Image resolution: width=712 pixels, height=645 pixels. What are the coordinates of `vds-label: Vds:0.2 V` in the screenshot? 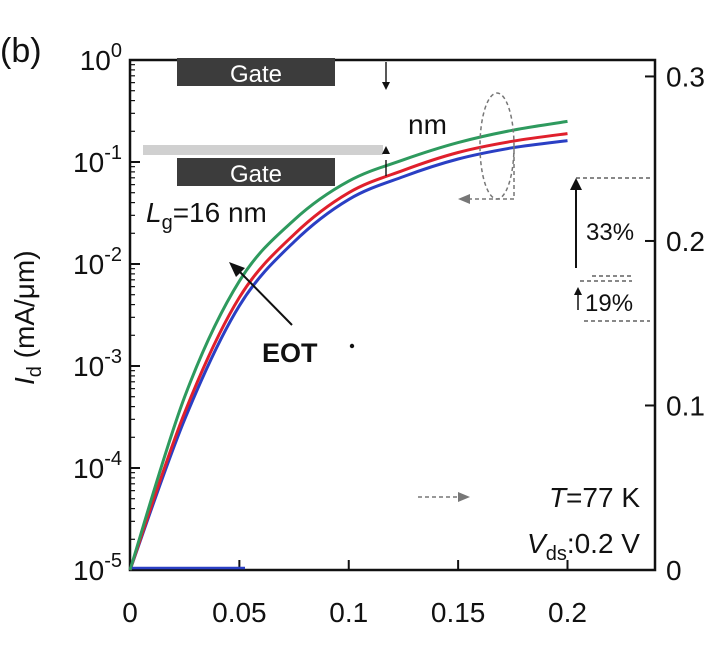 It's located at (583, 546).